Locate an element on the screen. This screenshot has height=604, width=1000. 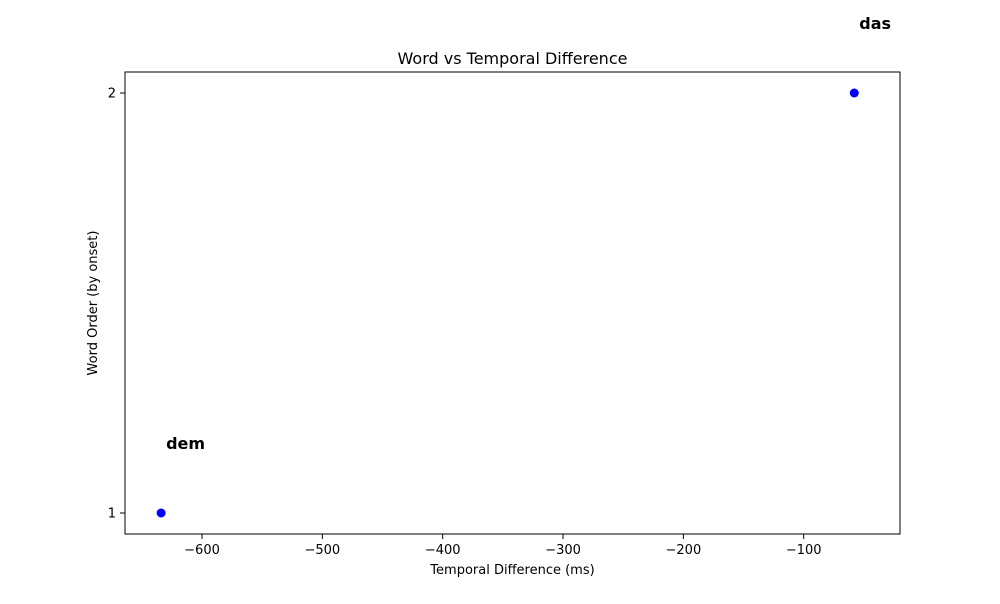
y-tick-label: 2 is located at coordinates (112, 94).